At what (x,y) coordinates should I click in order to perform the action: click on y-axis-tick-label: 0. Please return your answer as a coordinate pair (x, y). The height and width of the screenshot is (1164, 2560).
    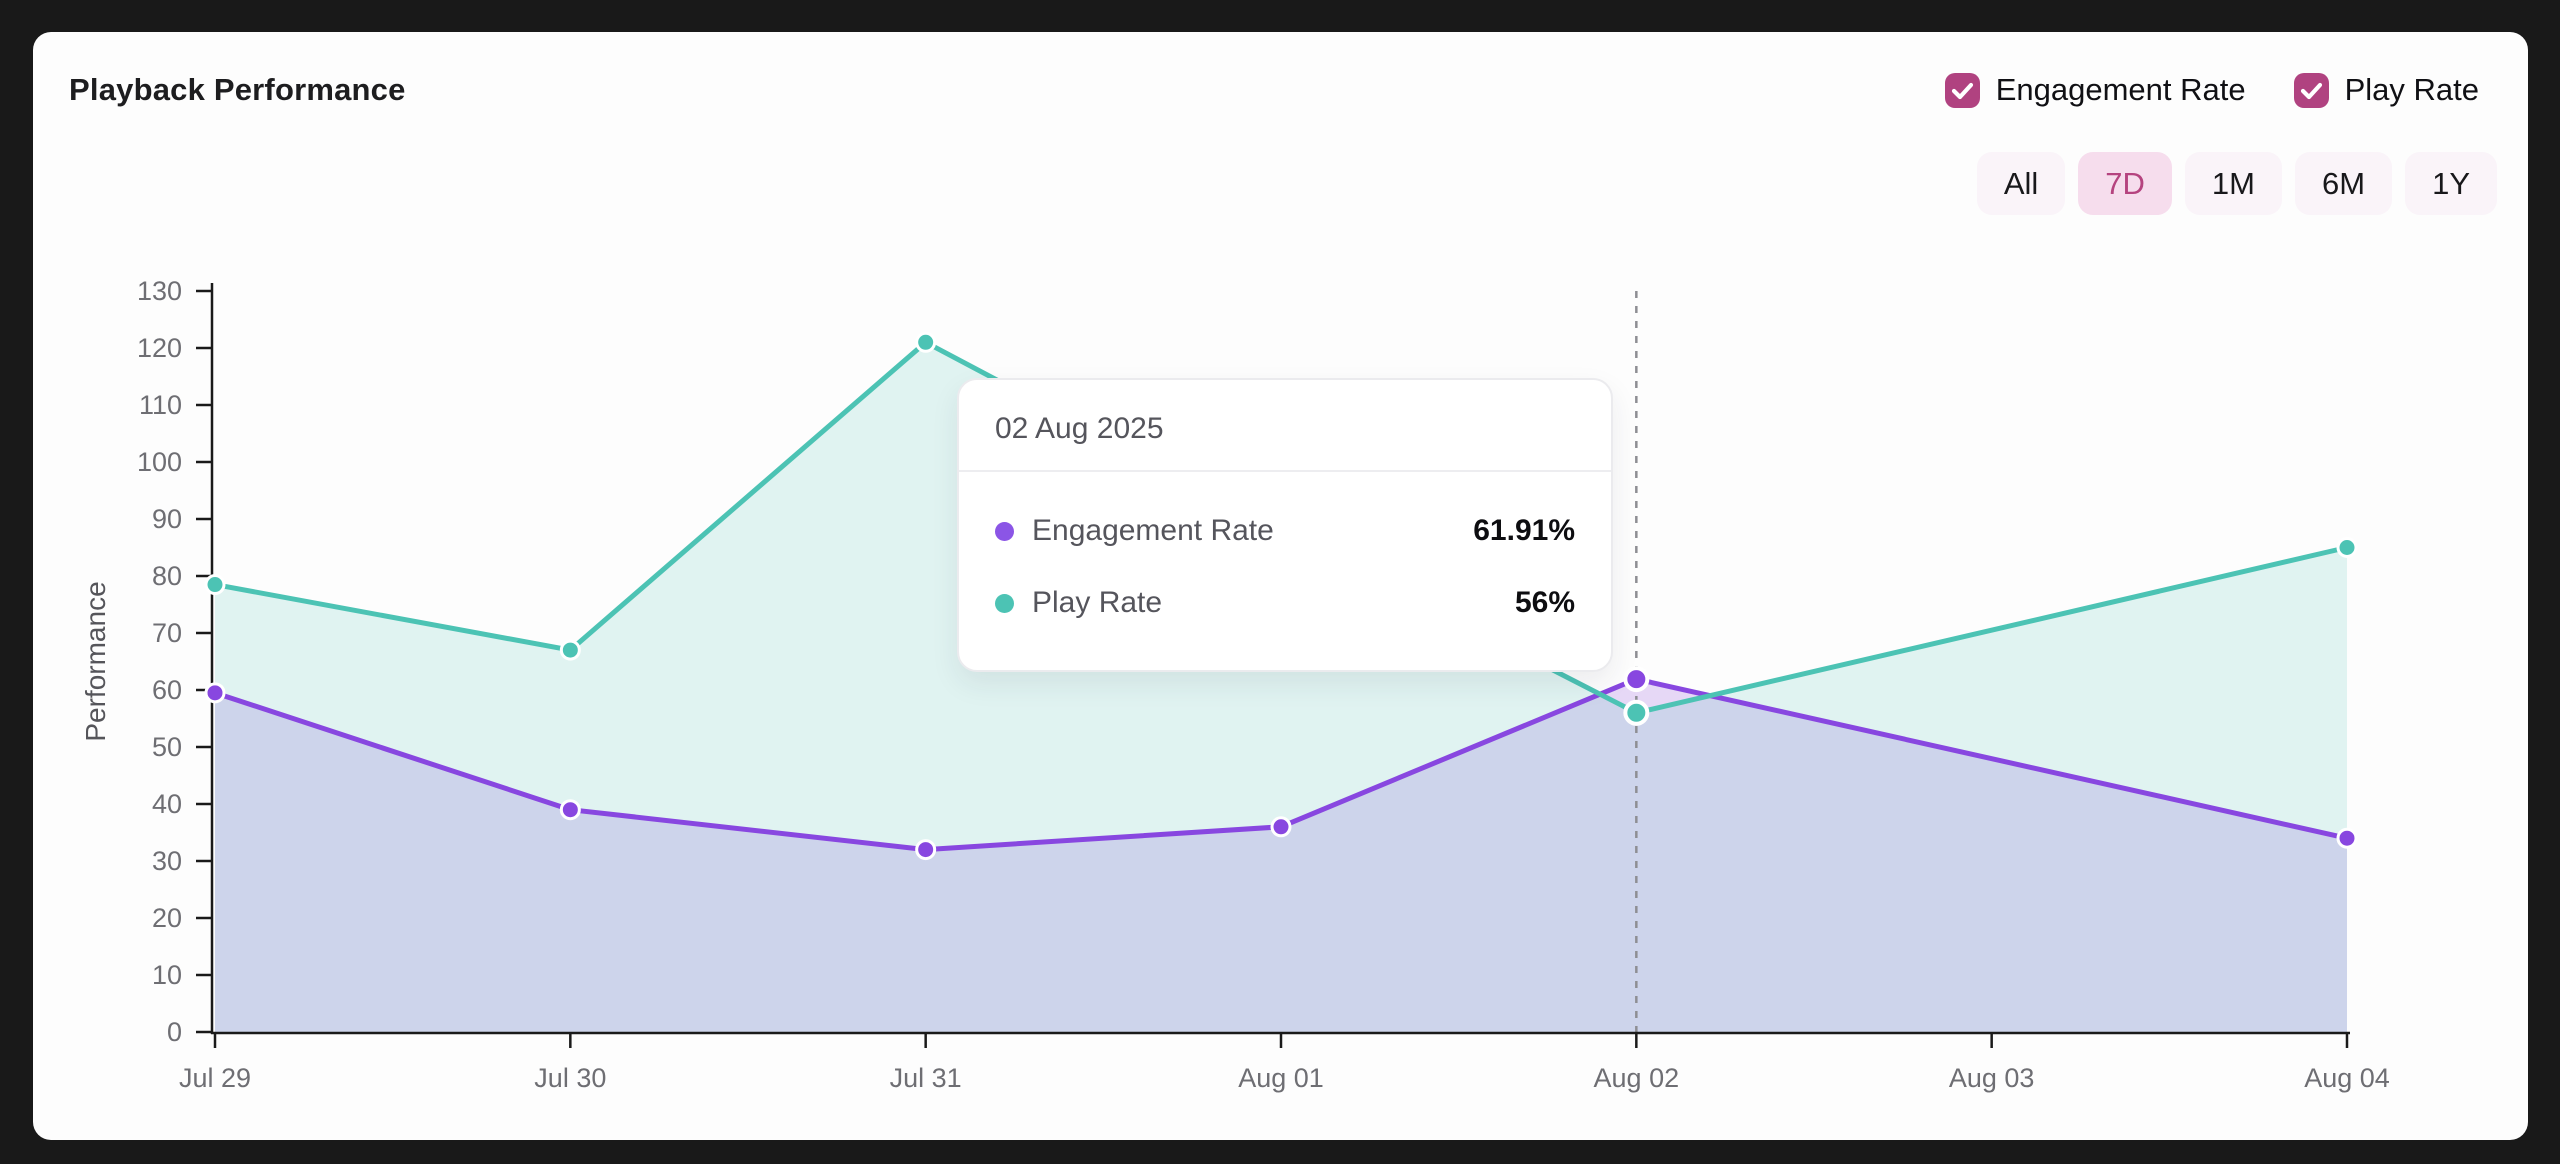
    Looking at the image, I should click on (174, 1032).